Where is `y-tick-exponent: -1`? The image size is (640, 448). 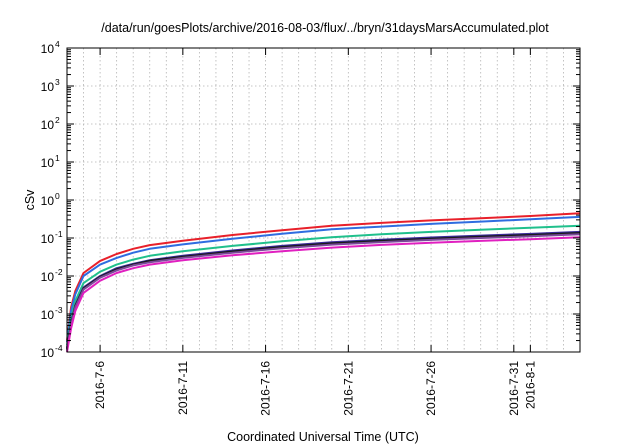 y-tick-exponent: -1 is located at coordinates (59, 234).